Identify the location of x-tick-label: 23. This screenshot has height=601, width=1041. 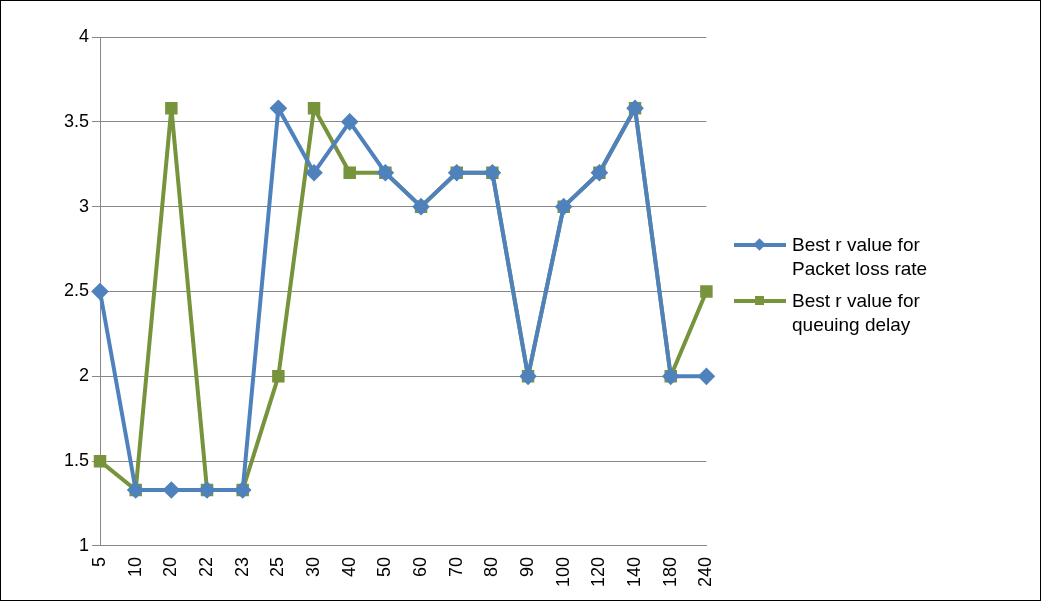
(241, 566).